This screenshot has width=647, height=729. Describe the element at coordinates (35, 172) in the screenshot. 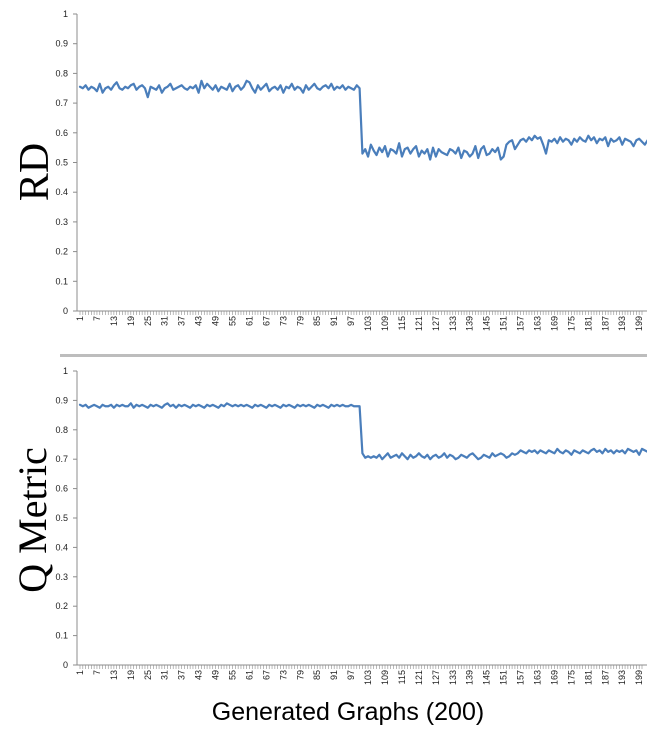

I see `y-axis-label: RD` at that location.